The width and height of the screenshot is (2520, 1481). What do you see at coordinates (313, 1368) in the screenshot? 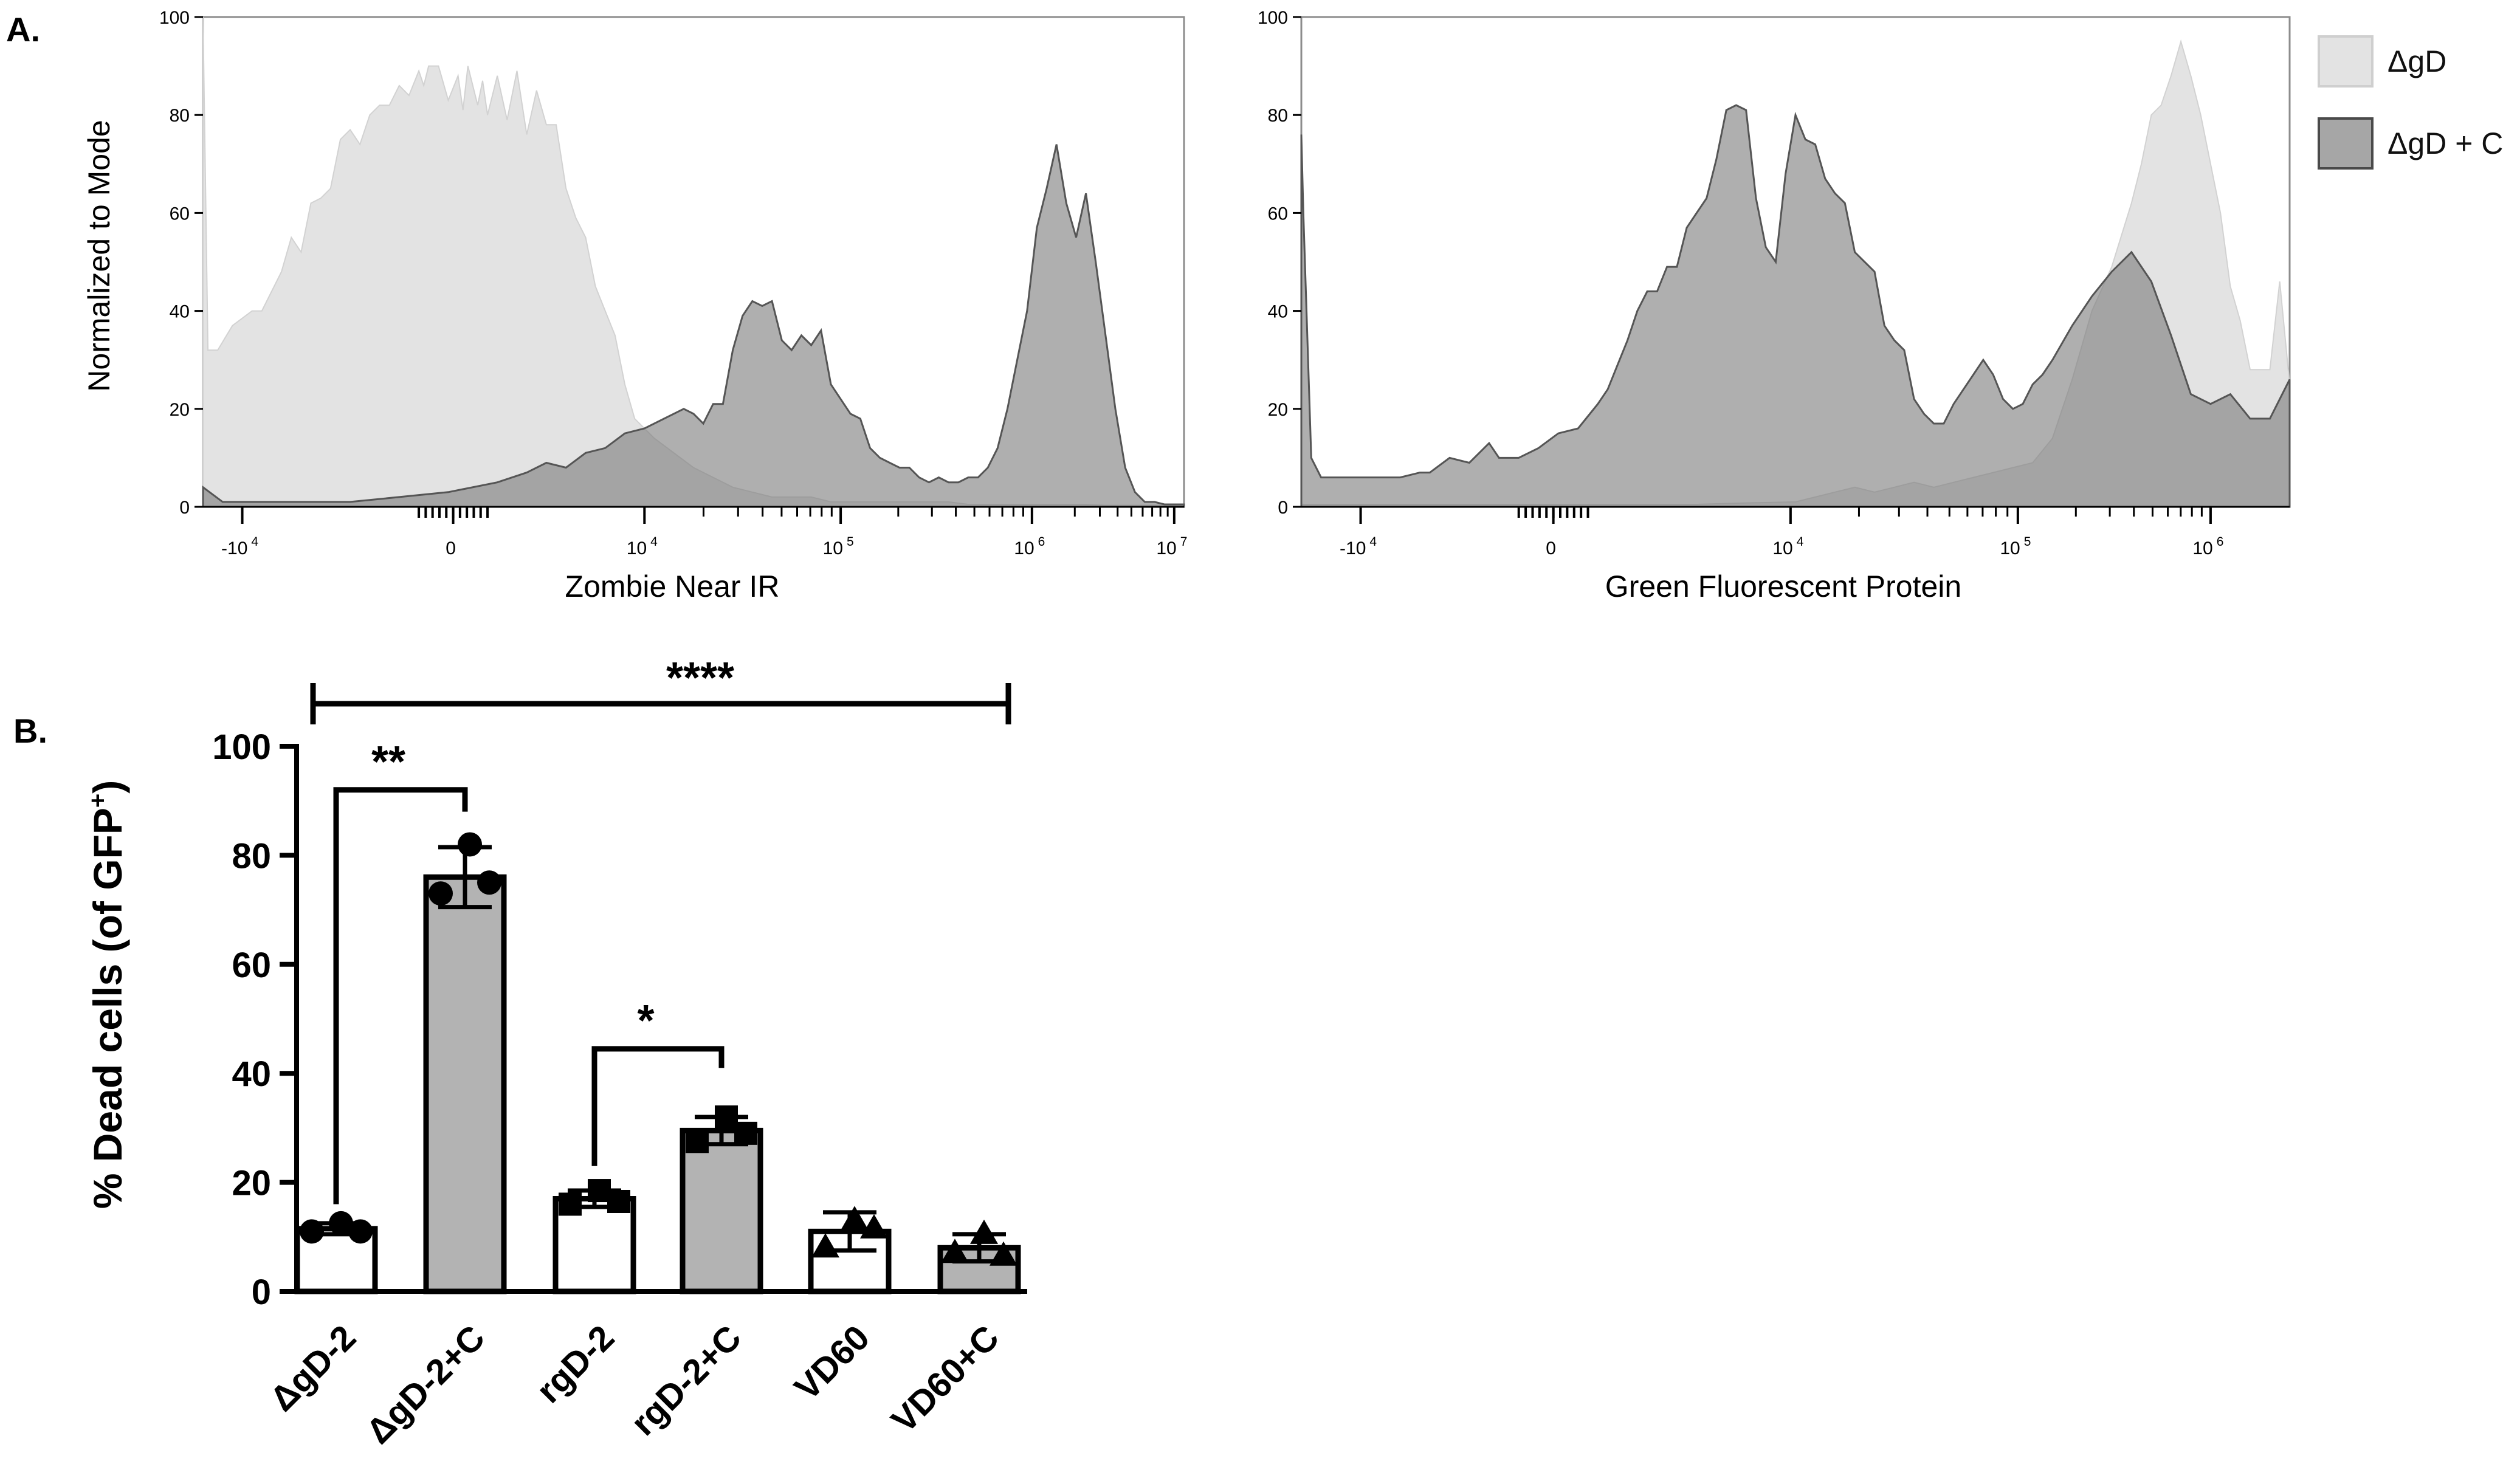
I see `x-category-label: ΔgD-2` at bounding box center [313, 1368].